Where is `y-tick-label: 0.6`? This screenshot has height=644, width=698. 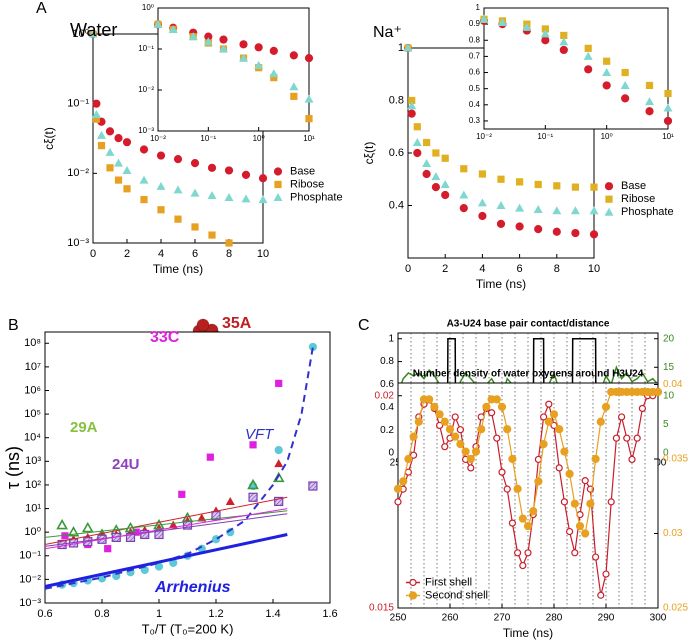
y-tick-label: 0.6 is located at coordinates (396, 153).